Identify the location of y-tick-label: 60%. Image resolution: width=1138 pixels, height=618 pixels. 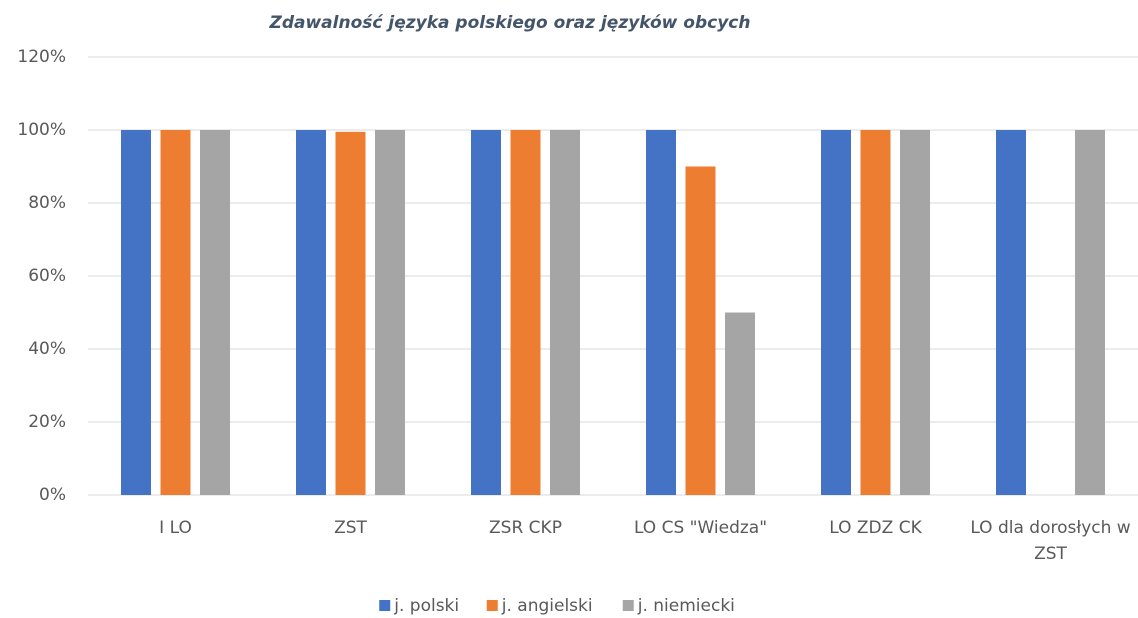
(47, 276).